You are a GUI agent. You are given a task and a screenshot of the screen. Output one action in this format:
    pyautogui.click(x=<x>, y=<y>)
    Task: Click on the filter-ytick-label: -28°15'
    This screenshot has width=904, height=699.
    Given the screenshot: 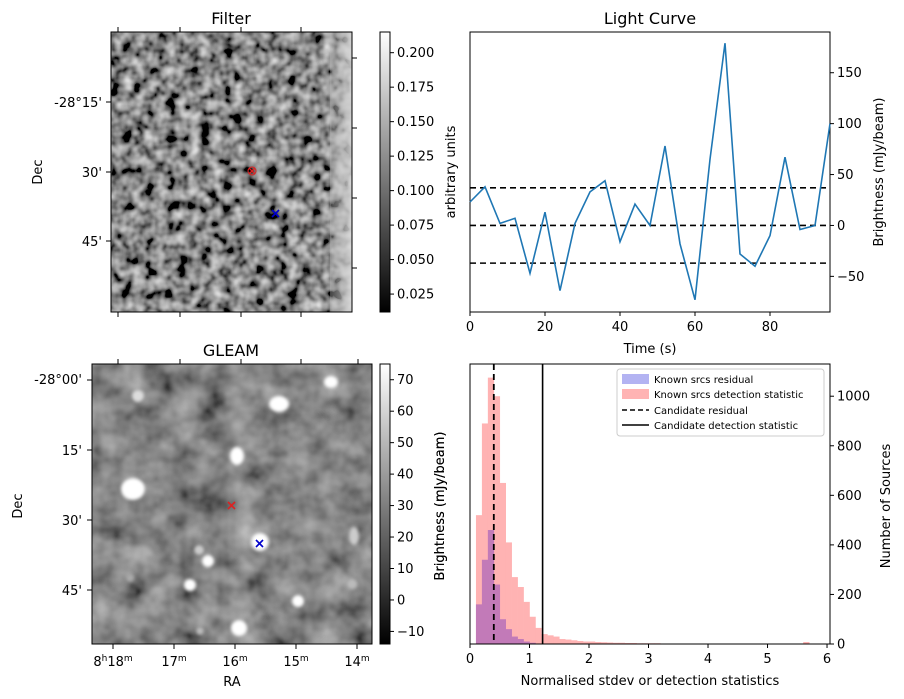 What is the action you would take?
    pyautogui.click(x=78, y=103)
    